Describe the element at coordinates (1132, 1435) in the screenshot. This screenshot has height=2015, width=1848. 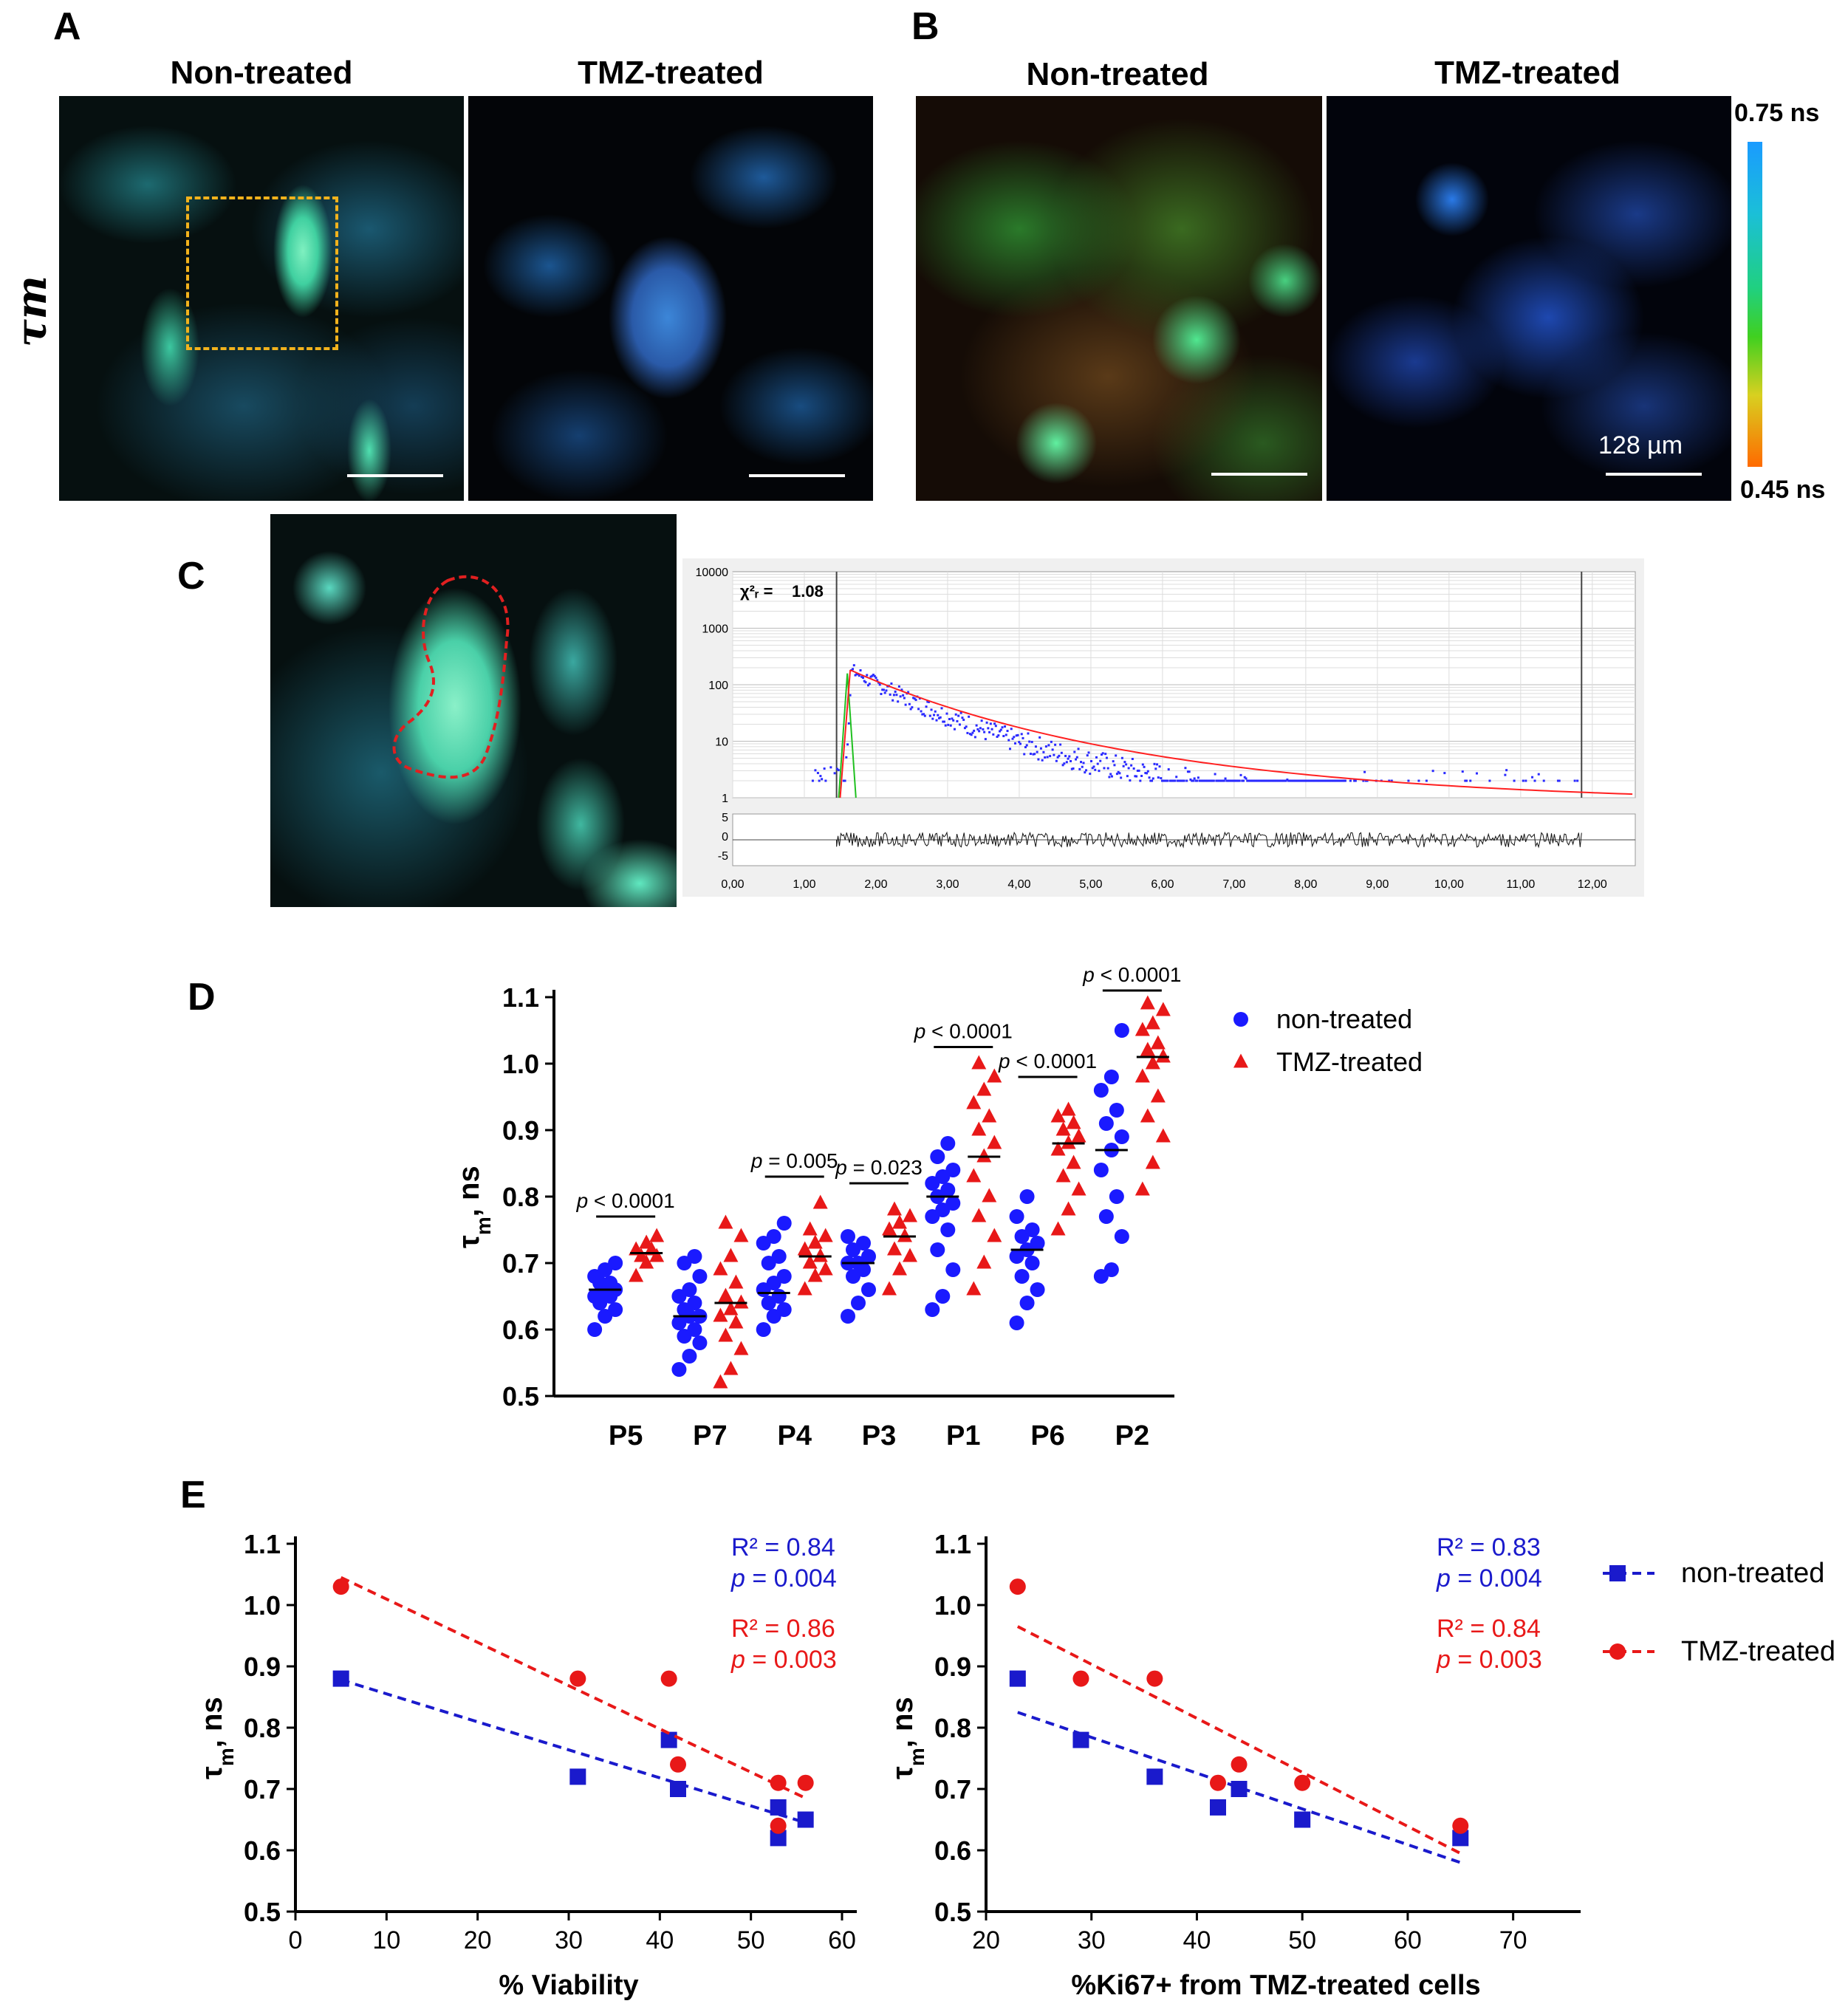
I see `x-tick-label: P2` at that location.